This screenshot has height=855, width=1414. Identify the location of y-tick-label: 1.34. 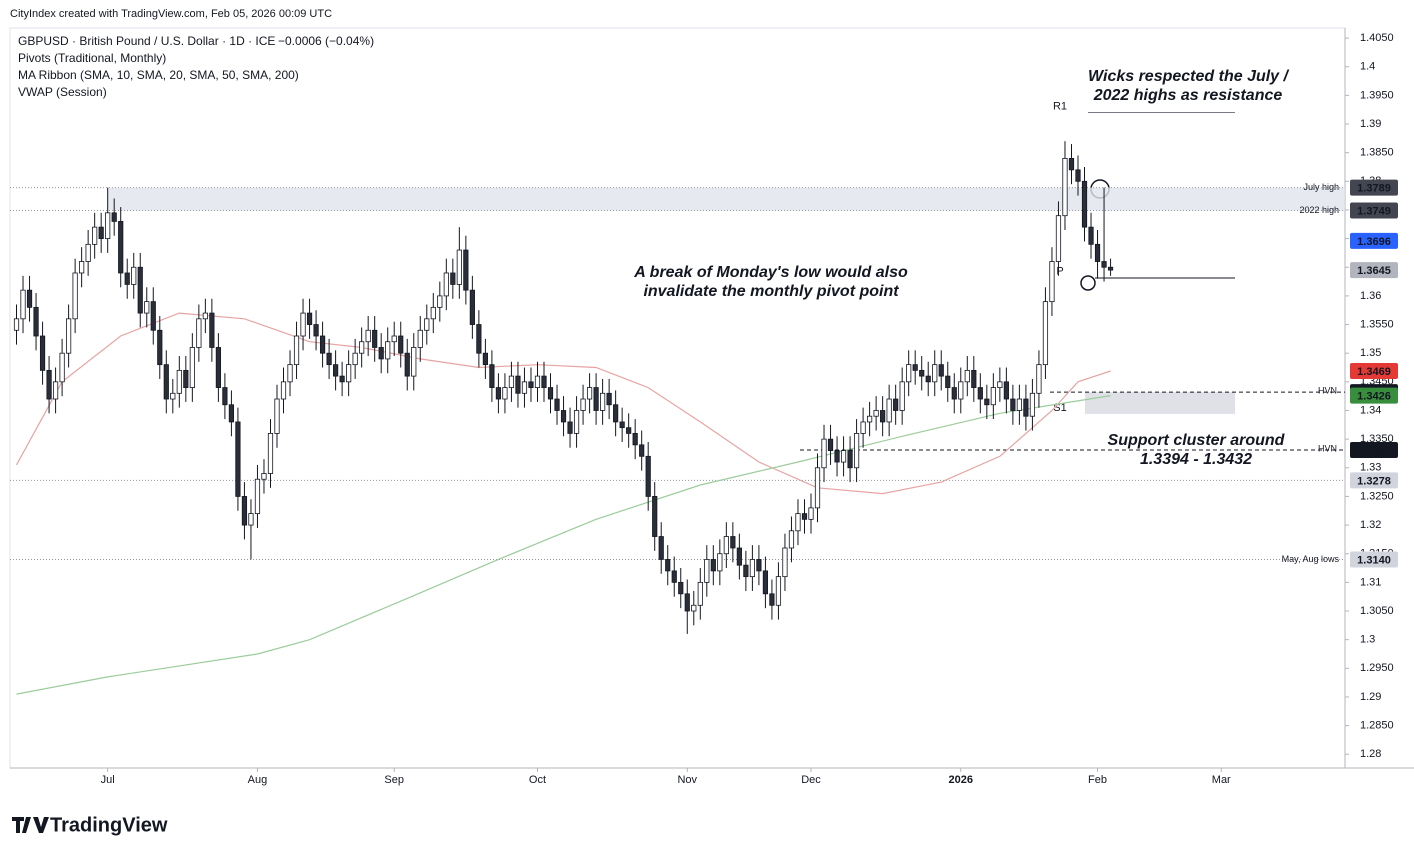
(1370, 410).